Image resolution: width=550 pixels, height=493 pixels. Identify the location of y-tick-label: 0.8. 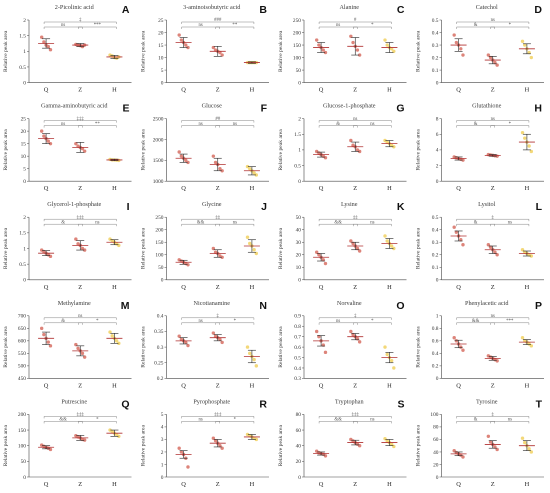
(435, 329).